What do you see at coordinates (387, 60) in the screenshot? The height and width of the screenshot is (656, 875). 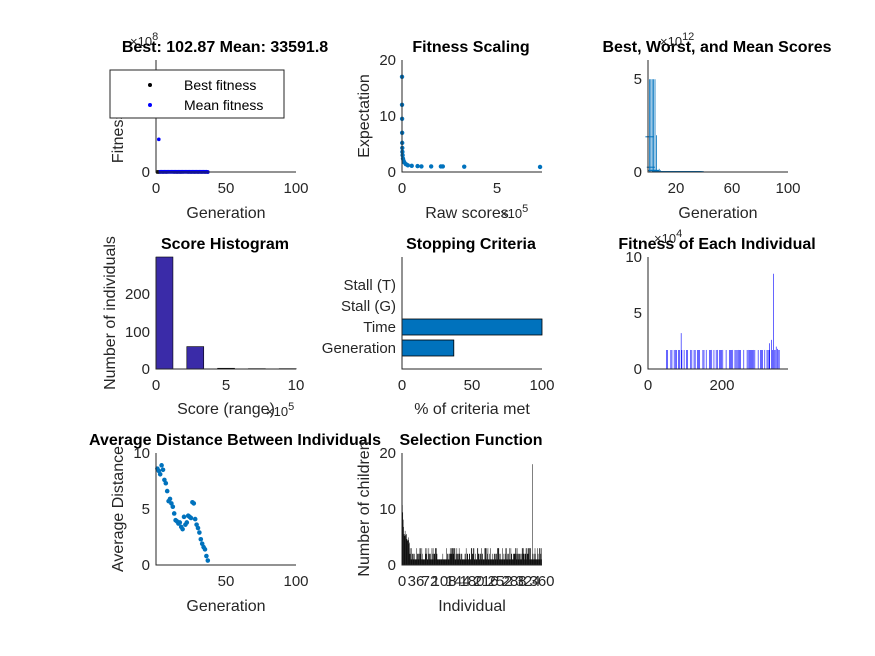 I see `p2-ytick: 20` at bounding box center [387, 60].